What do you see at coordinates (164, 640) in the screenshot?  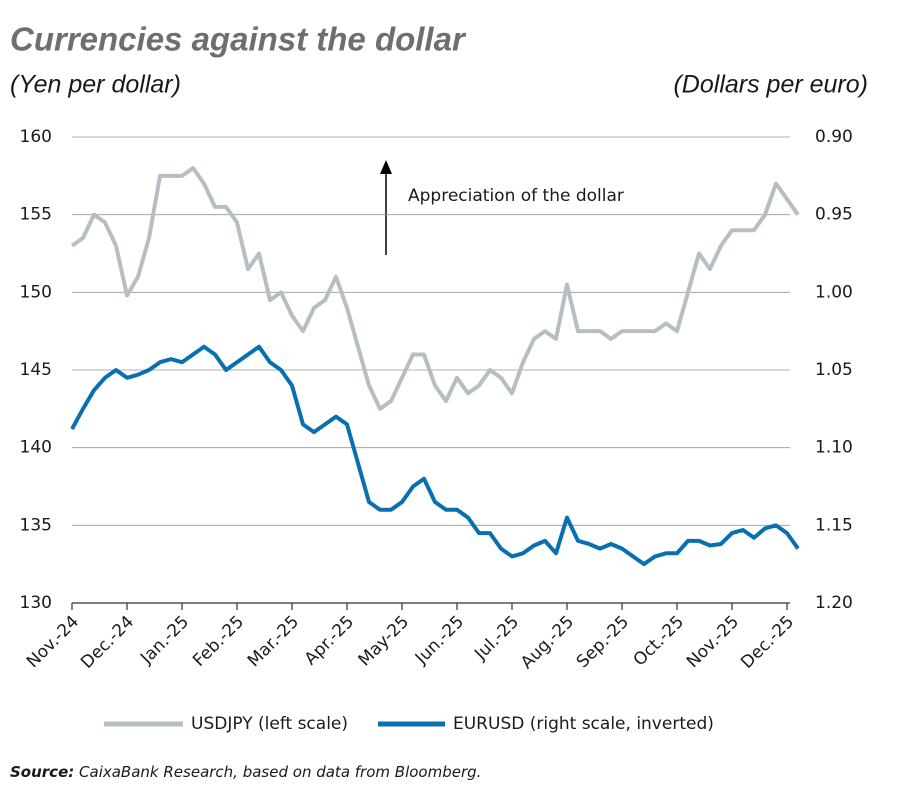 I see `x-tick-label: Jan.-25` at bounding box center [164, 640].